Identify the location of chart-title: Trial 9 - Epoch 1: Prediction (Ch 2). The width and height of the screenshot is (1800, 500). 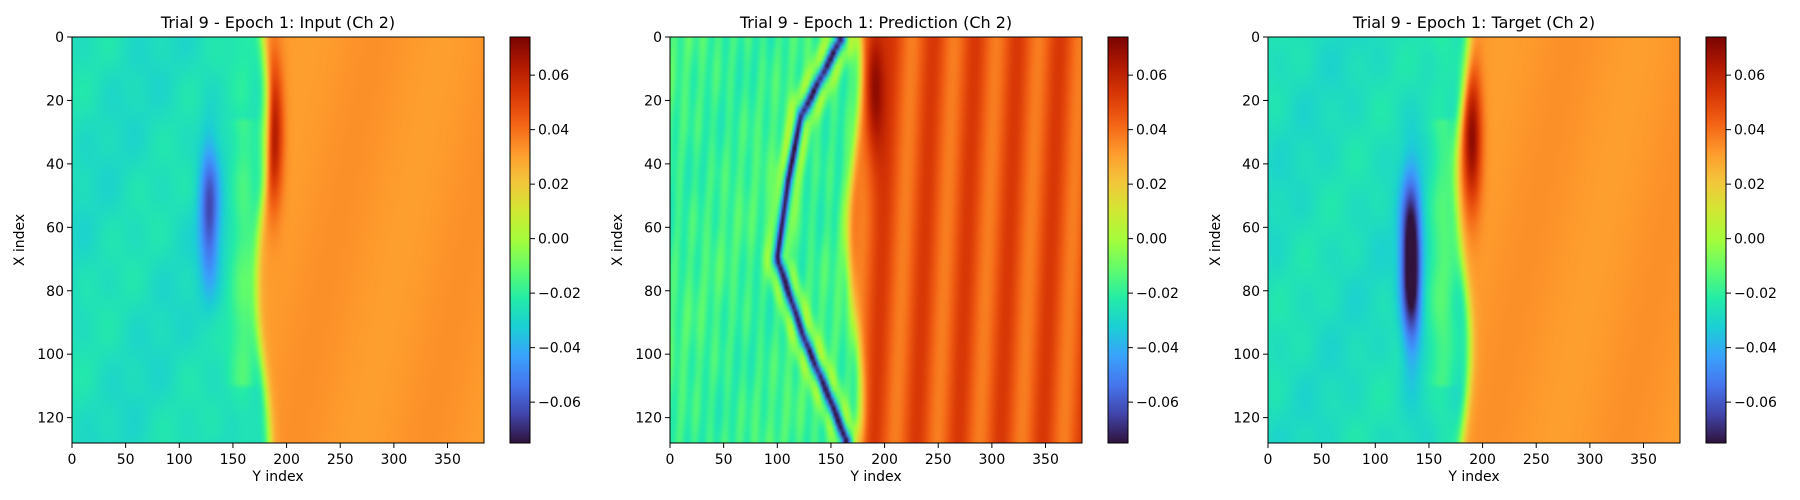
(875, 22).